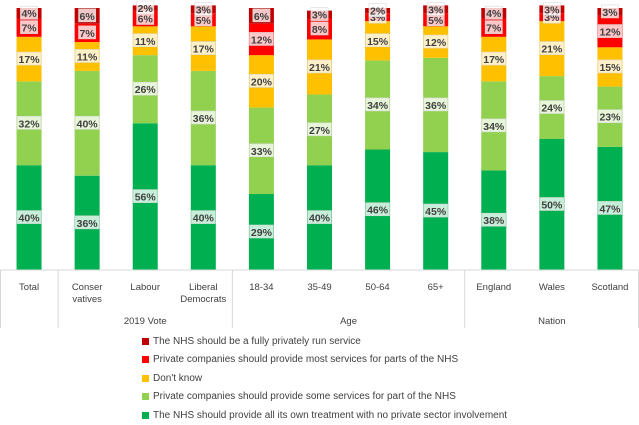  I want to click on group-label: 2019 Vote, so click(145, 321).